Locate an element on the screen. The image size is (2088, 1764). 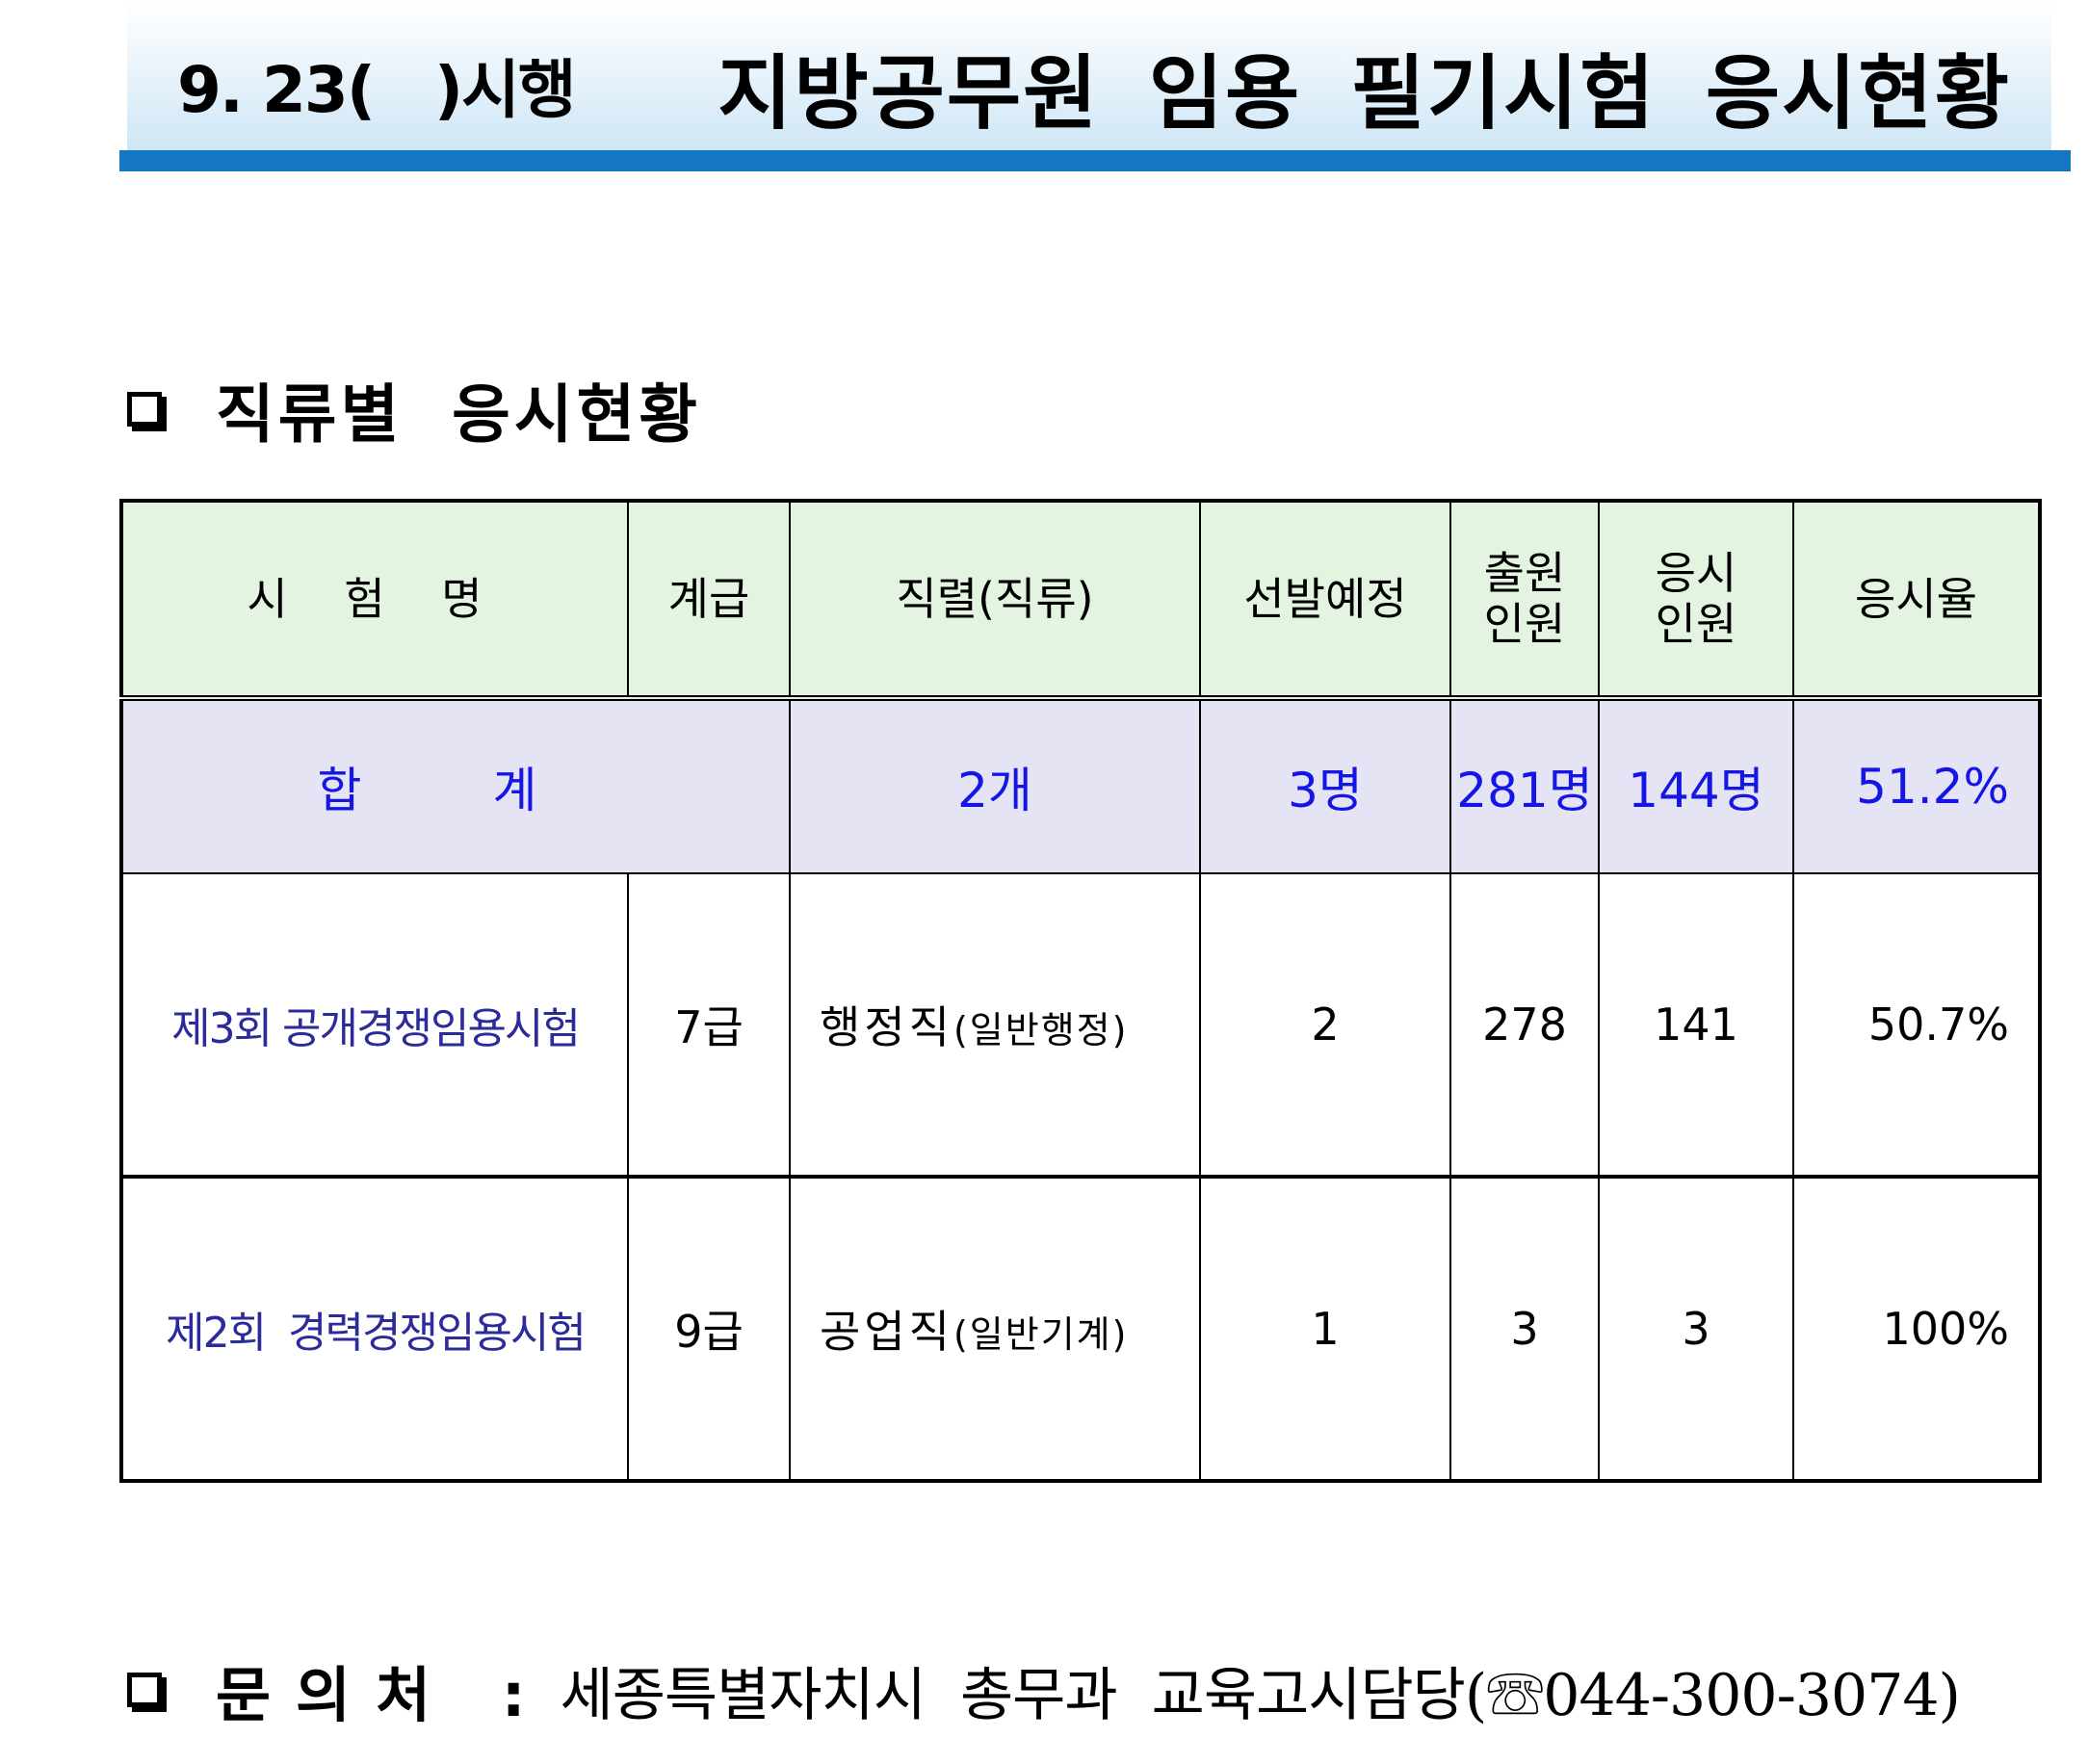
table-row-total: 합 계 2개 3명 281명 144명 51.2% is located at coordinates (1081, 785).